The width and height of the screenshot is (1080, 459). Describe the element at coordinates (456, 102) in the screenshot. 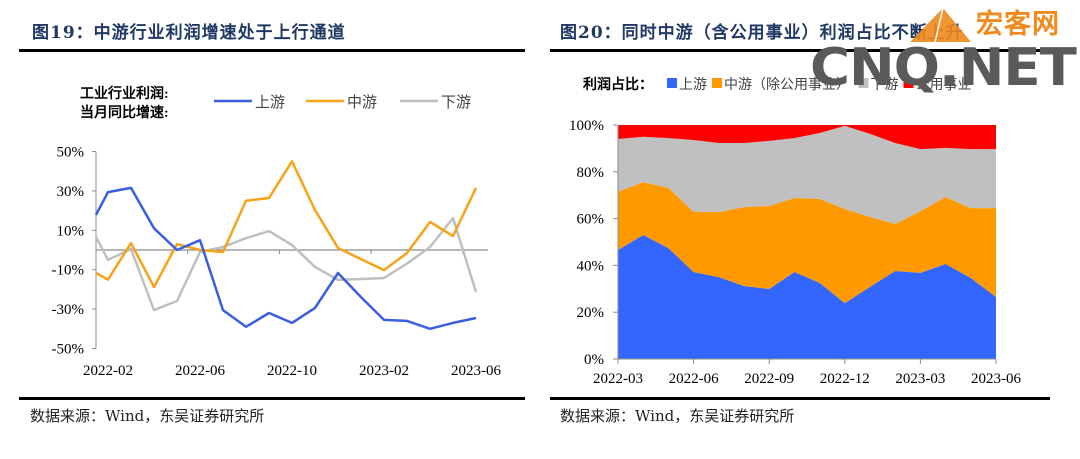

I see `left-legend-label-3: 下游` at that location.